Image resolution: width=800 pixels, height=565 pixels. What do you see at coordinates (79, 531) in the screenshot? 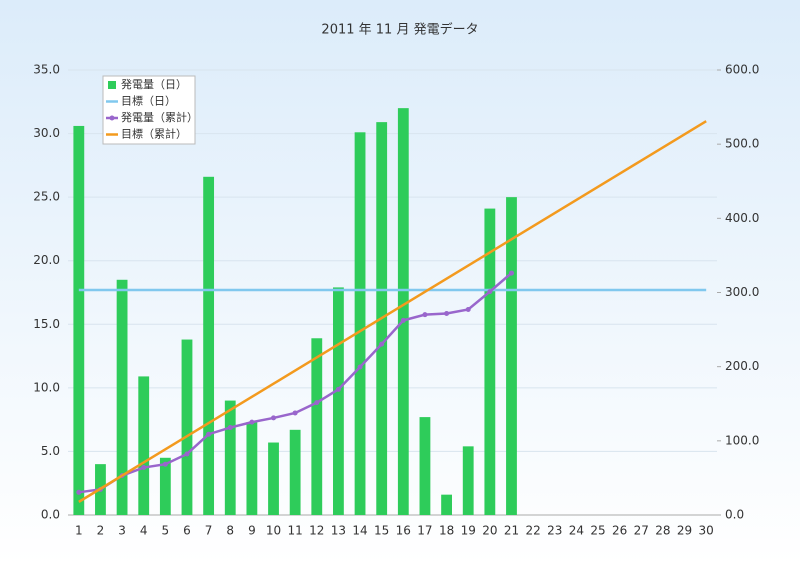
I see `x-tick-label: 1` at bounding box center [79, 531].